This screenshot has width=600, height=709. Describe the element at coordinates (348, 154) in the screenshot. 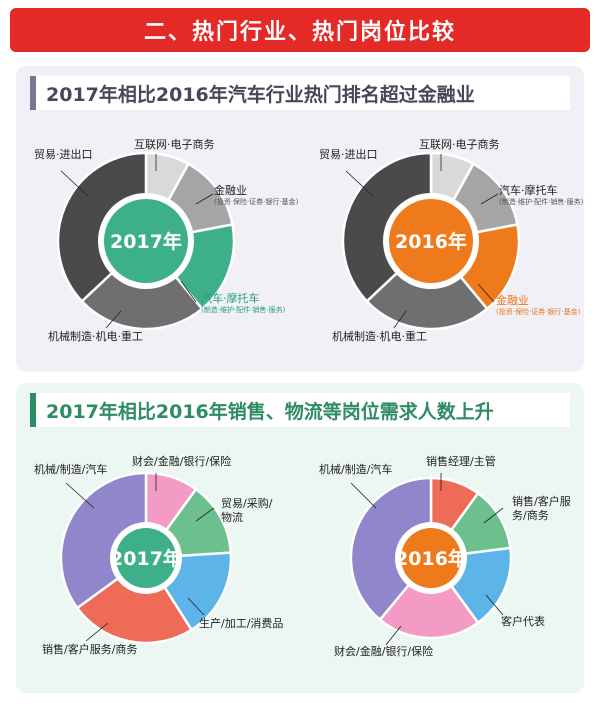

I see `label-2016-trade: 贸易·进出口` at that location.